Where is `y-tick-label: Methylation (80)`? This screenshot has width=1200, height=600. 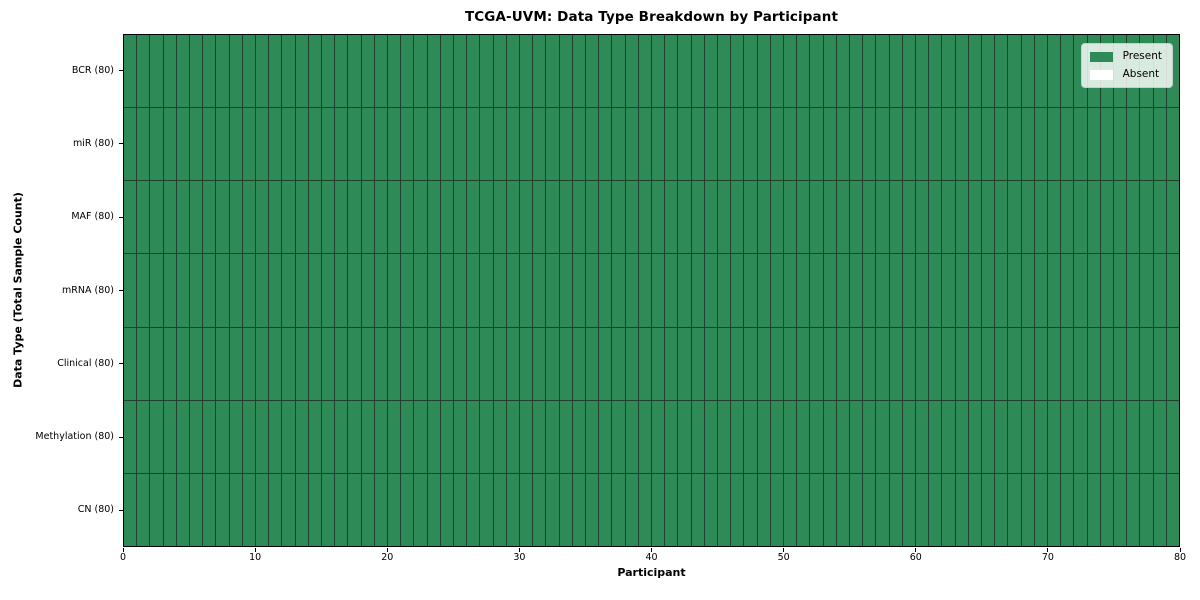 y-tick-label: Methylation (80) is located at coordinates (74, 437).